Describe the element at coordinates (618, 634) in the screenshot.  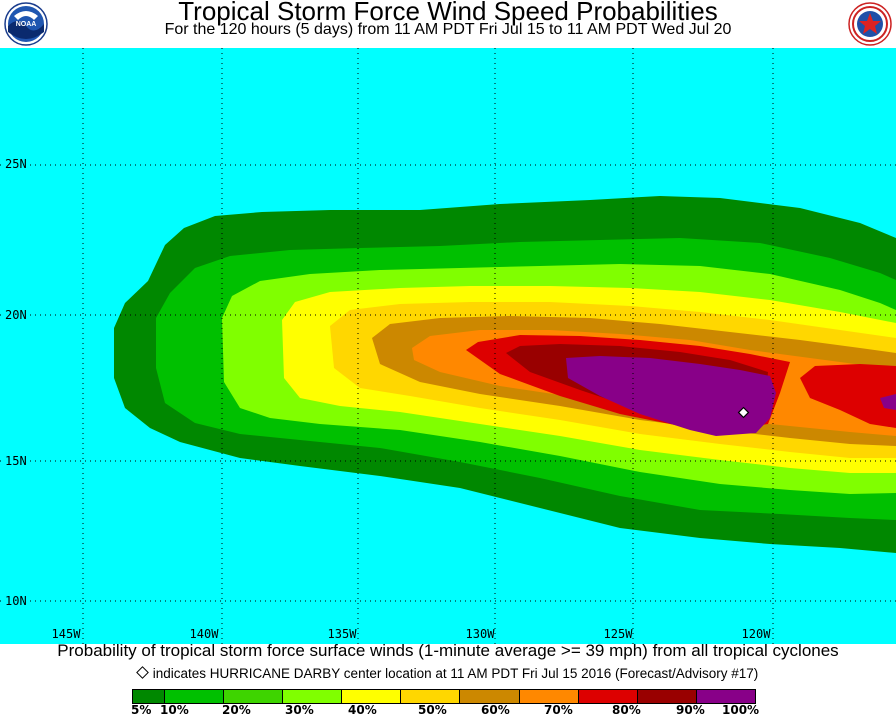
I see `lon-label-125w: 125W` at that location.